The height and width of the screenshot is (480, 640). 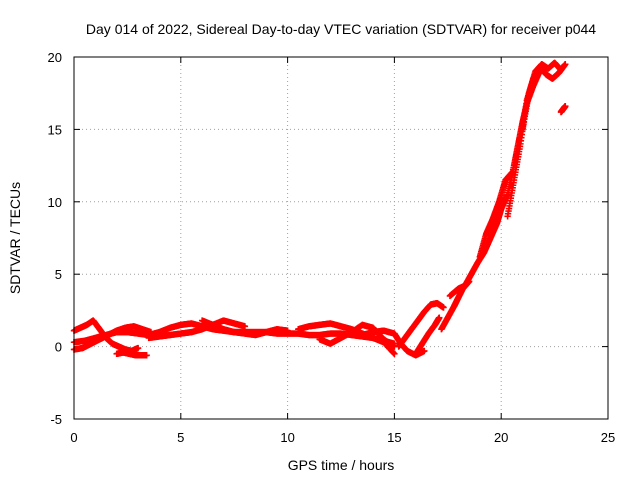 What do you see at coordinates (55, 129) in the screenshot?
I see `y-tick-label: 15` at bounding box center [55, 129].